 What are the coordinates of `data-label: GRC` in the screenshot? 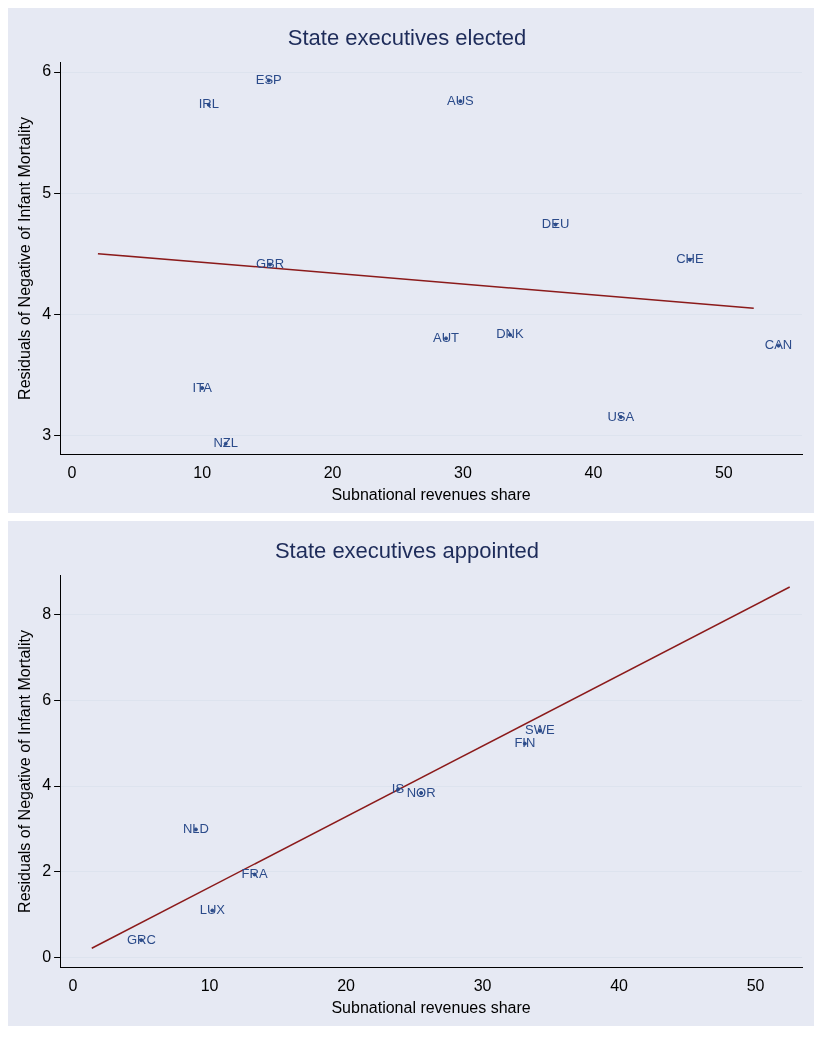 It's located at (141, 939).